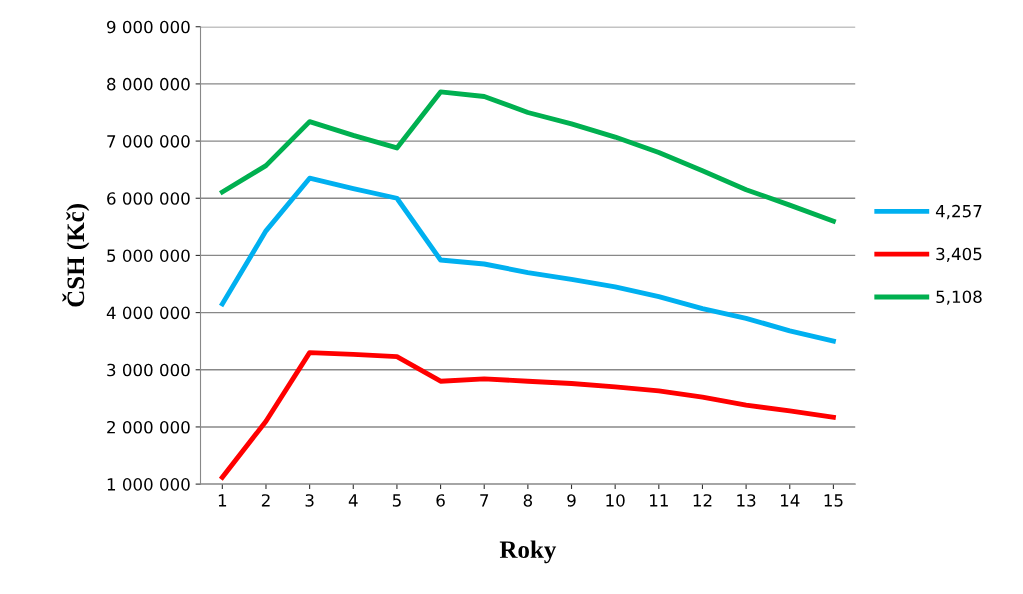 This screenshot has width=1023, height=594. Describe the element at coordinates (148, 313) in the screenshot. I see `y-tick-label: 4 000 000` at that location.